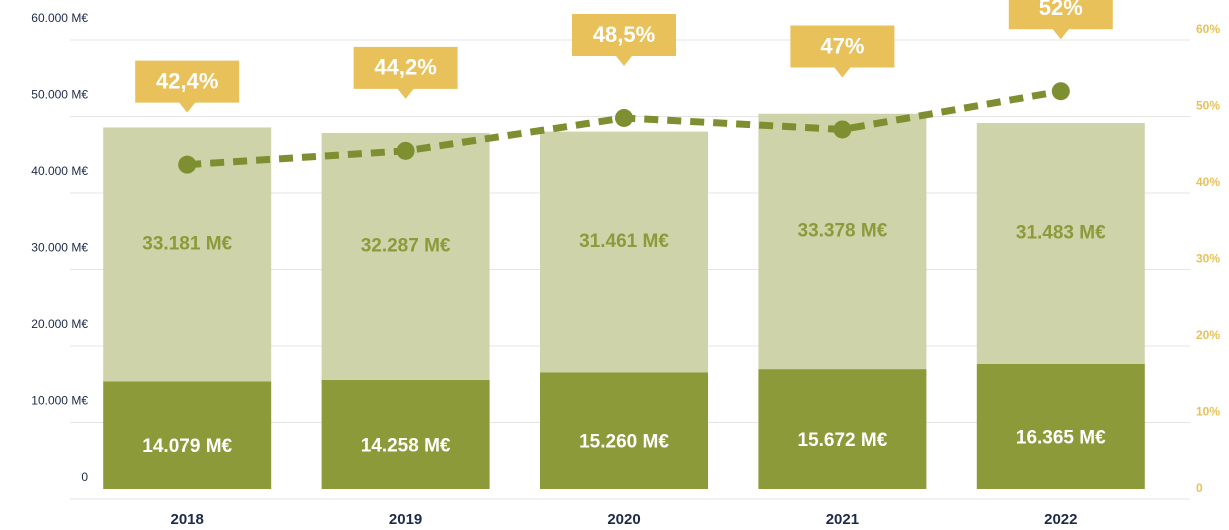  What do you see at coordinates (59, 18) in the screenshot?
I see `y-tick-label: 60.000 M€` at bounding box center [59, 18].